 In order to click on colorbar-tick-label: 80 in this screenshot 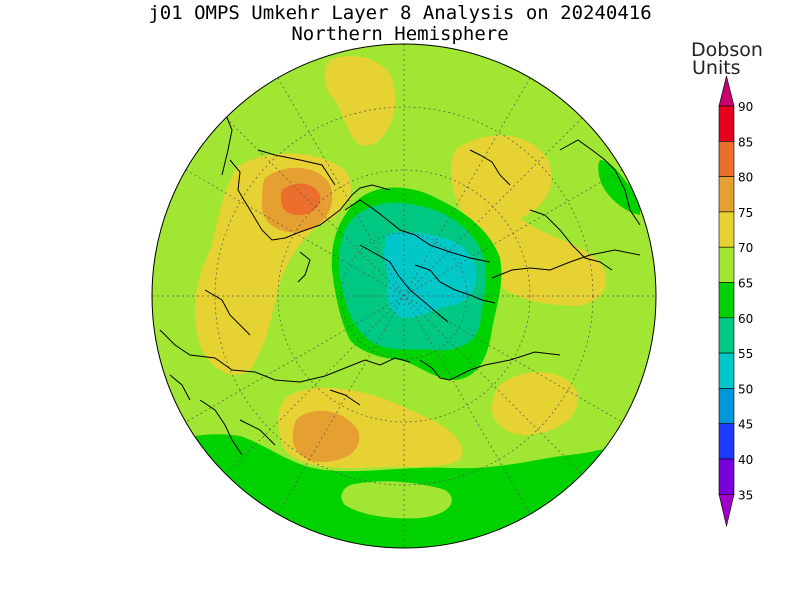, I will do `click(745, 178)`.